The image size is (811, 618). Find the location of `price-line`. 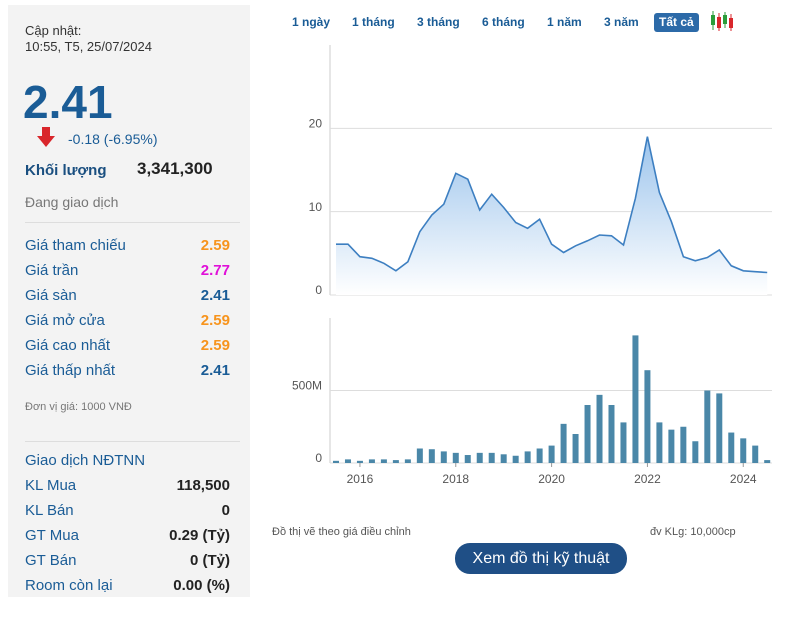

price-line is located at coordinates (552, 205).